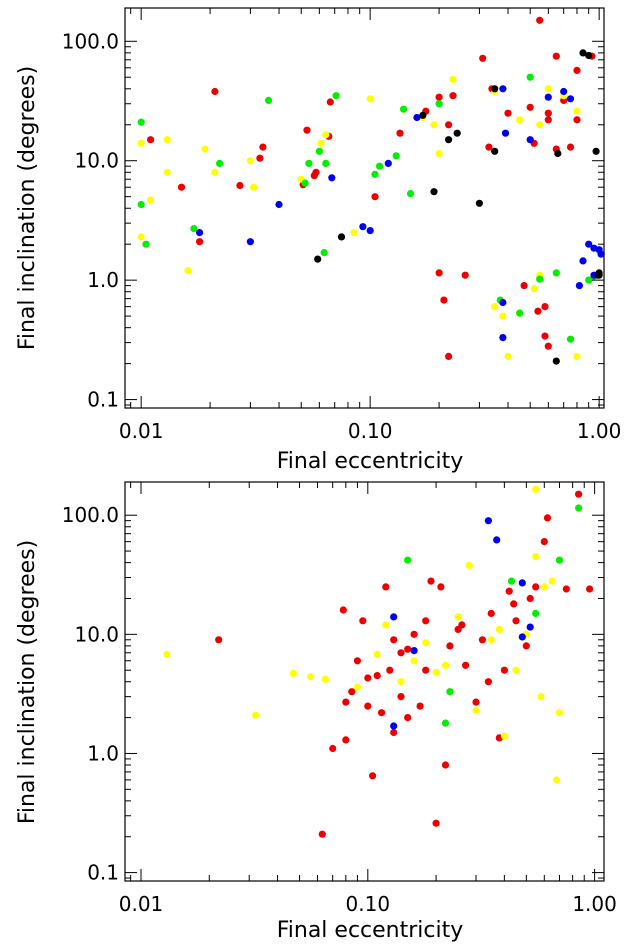 The width and height of the screenshot is (624, 945). Describe the element at coordinates (96, 161) in the screenshot. I see `top-y-tick-label: 10.0` at that location.